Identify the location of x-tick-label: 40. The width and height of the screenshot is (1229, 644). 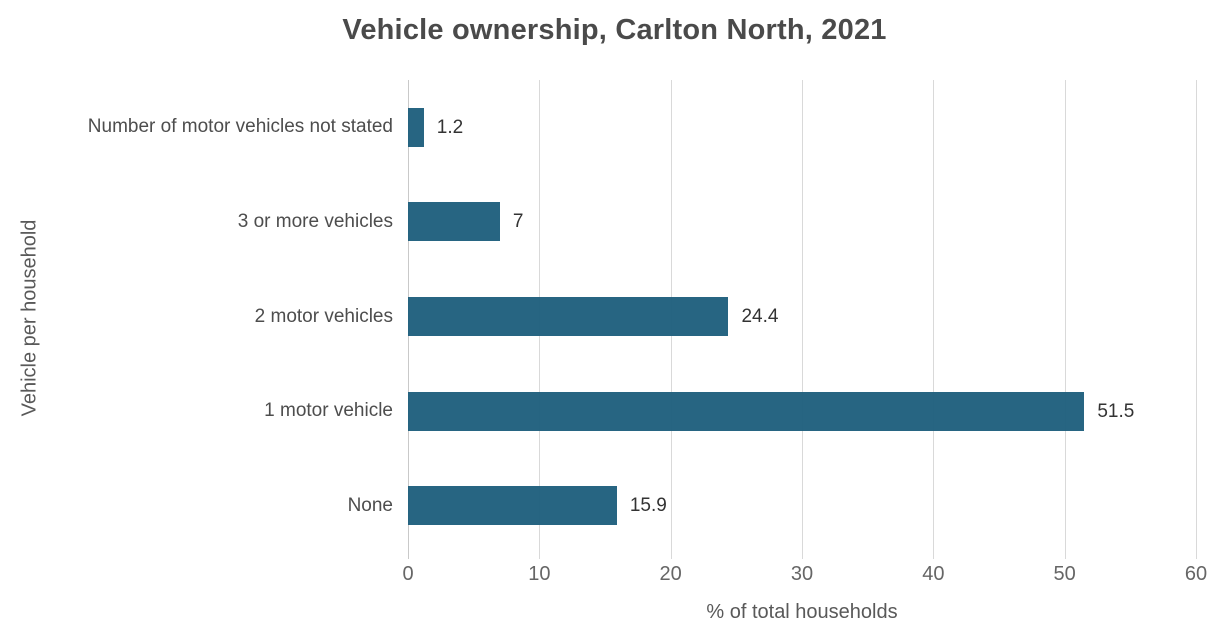
(933, 574).